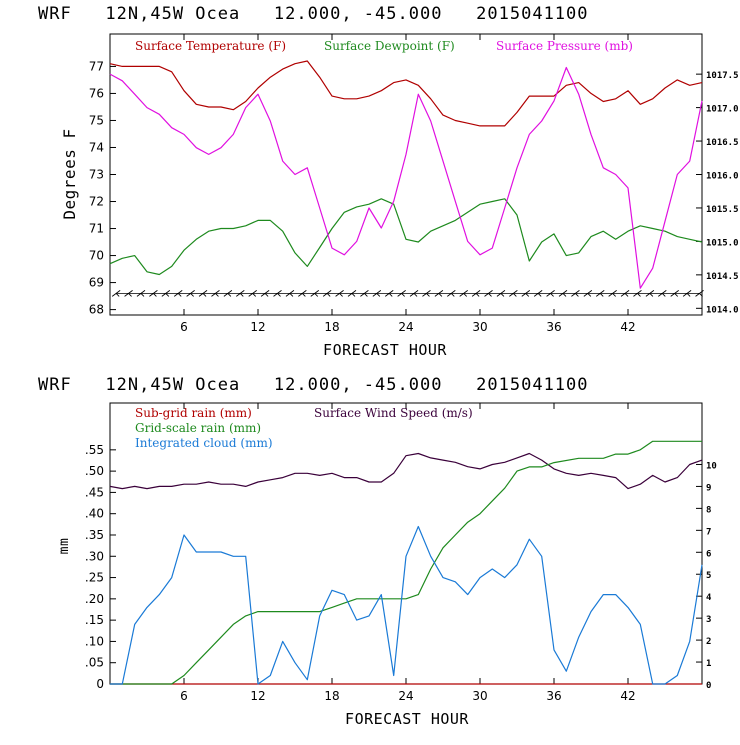 The height and width of the screenshot is (745, 740). I want to click on x-tick-label: 18, so click(331, 696).